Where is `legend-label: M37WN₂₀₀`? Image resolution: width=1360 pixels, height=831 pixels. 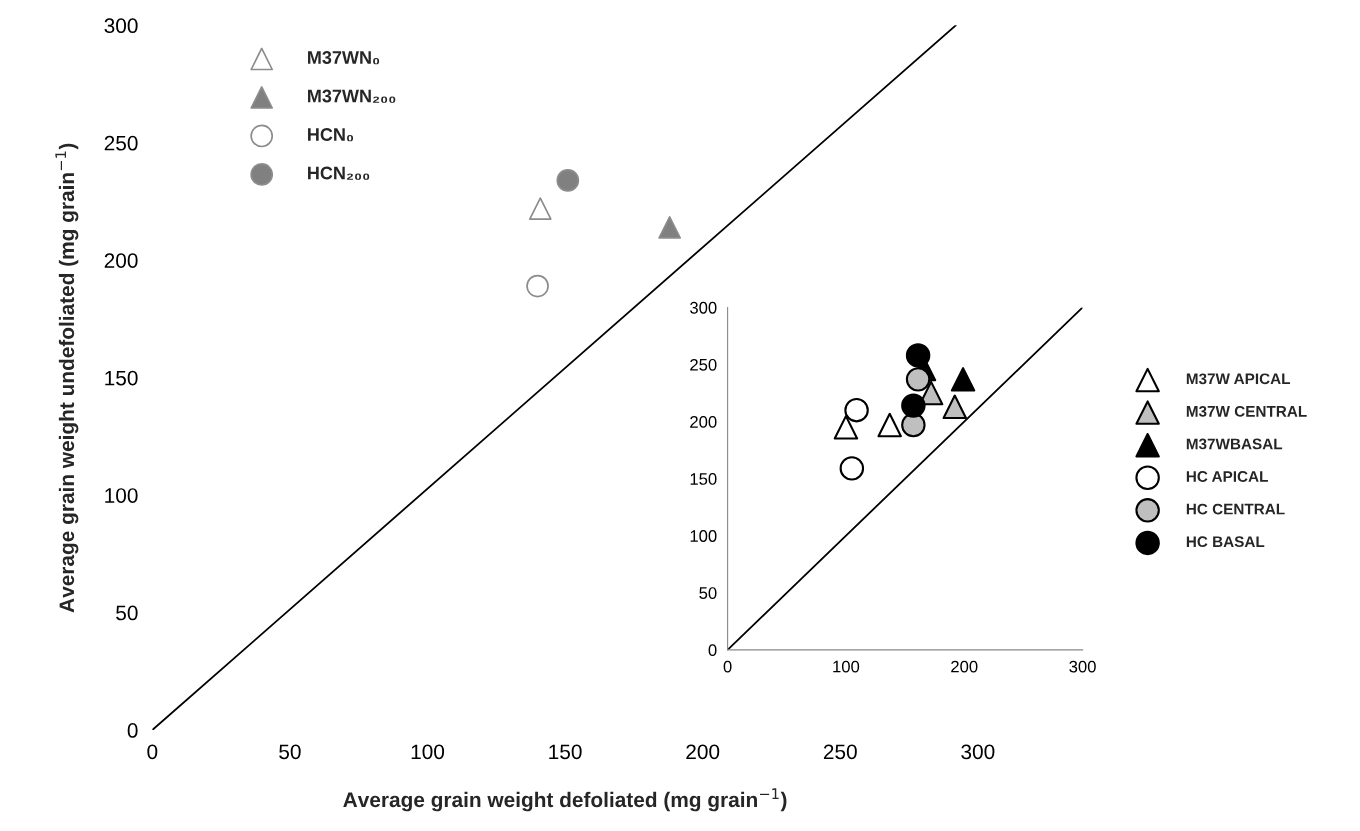 legend-label: M37WN₂₀₀ is located at coordinates (352, 96).